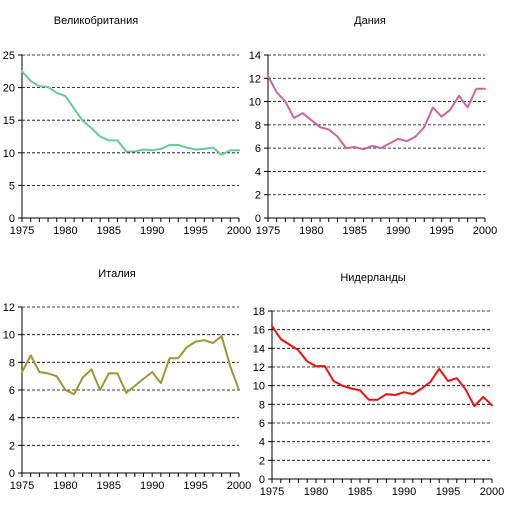  What do you see at coordinates (12, 186) in the screenshot?
I see `y-tick-label: 5` at bounding box center [12, 186].